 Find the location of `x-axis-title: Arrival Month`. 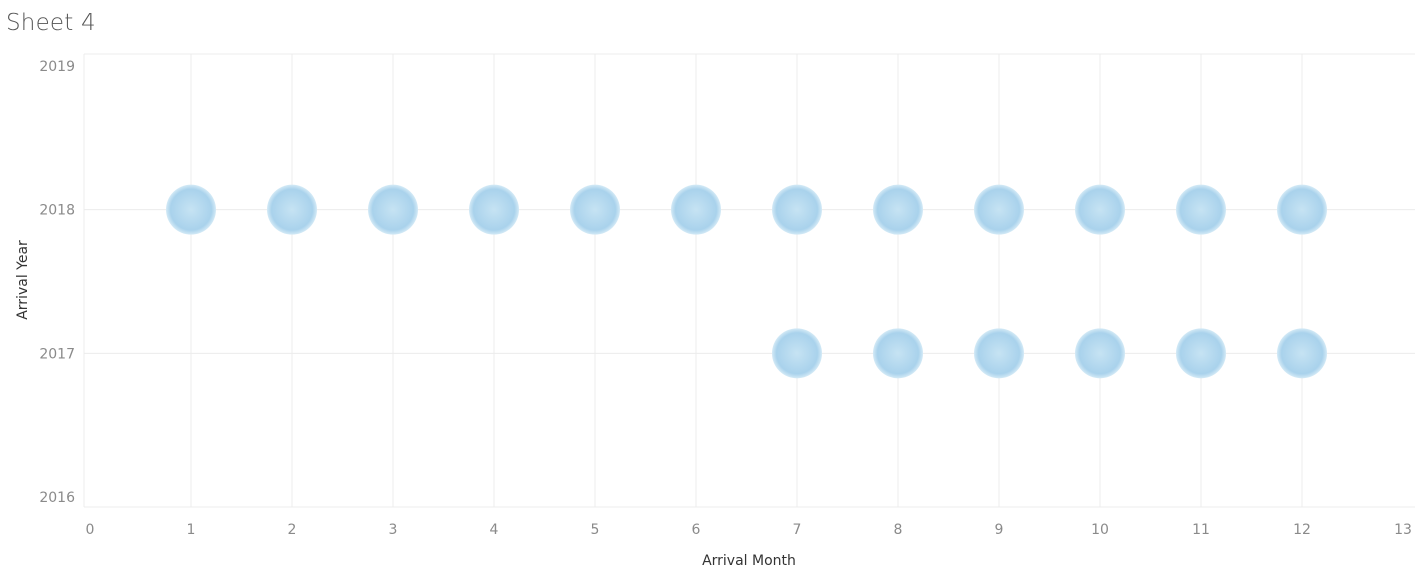

x-axis-title: Arrival Month is located at coordinates (749, 561).